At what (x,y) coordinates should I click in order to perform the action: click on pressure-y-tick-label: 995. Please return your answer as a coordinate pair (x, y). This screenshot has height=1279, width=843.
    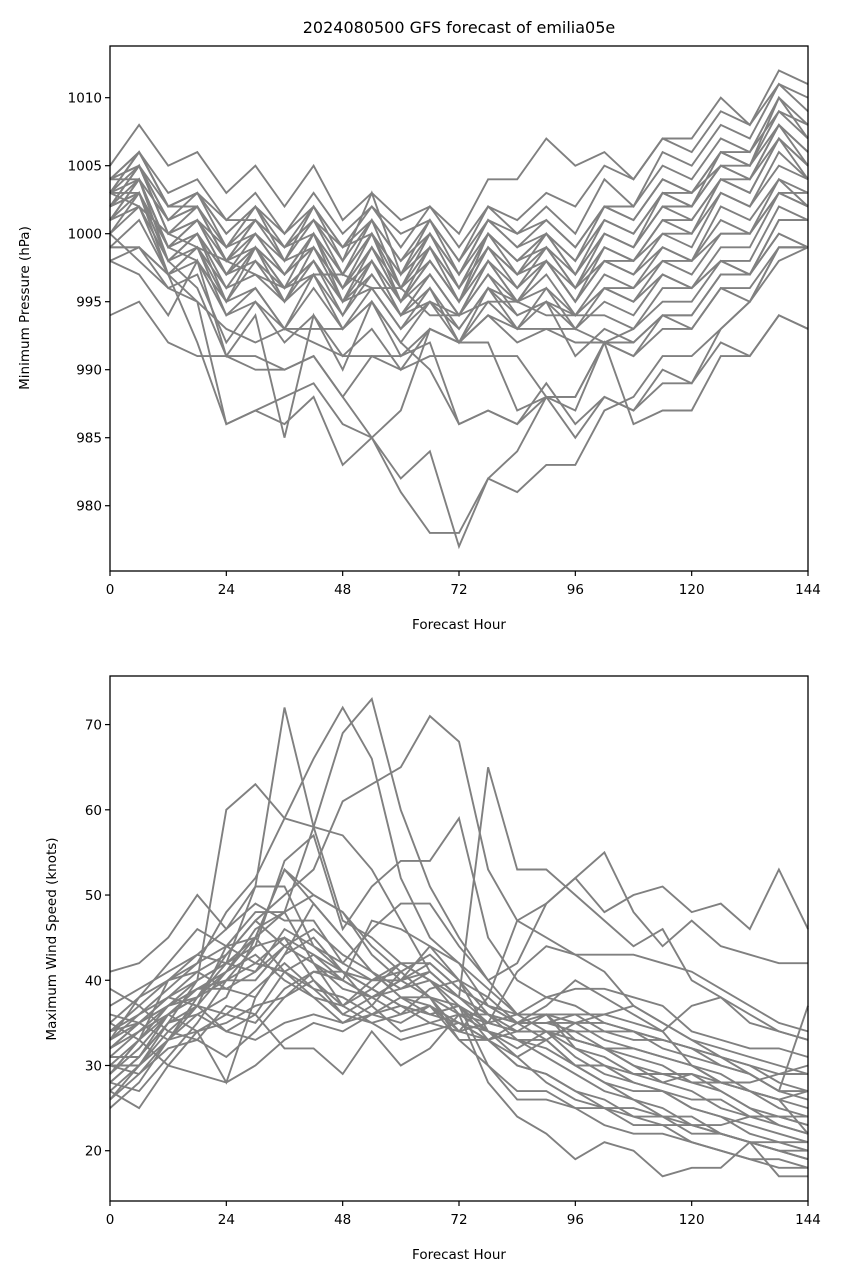
    Looking at the image, I should click on (89, 303).